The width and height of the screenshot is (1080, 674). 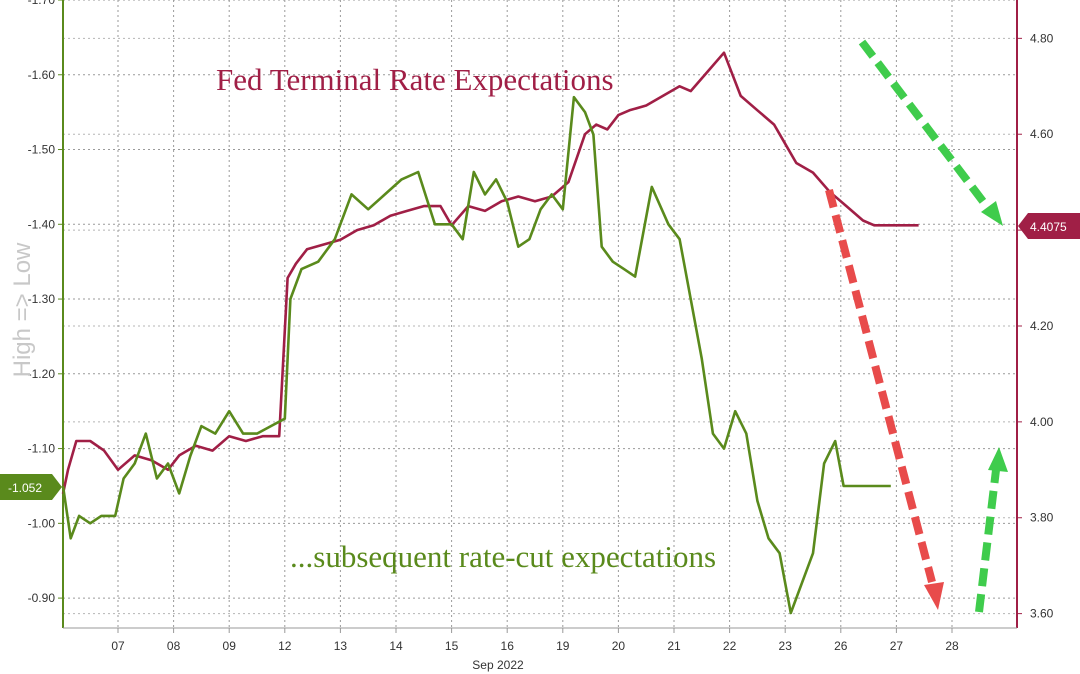 I want to click on left-tick-label: -1.30, so click(x=42, y=299).